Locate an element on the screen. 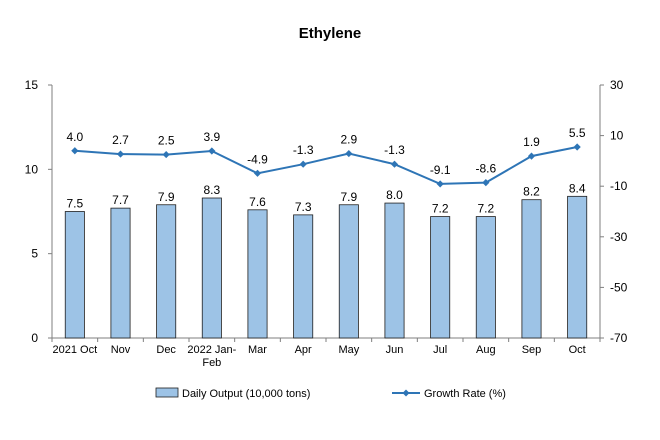 This screenshot has width=660, height=440. bar-data-label: 7.5 is located at coordinates (74, 204).